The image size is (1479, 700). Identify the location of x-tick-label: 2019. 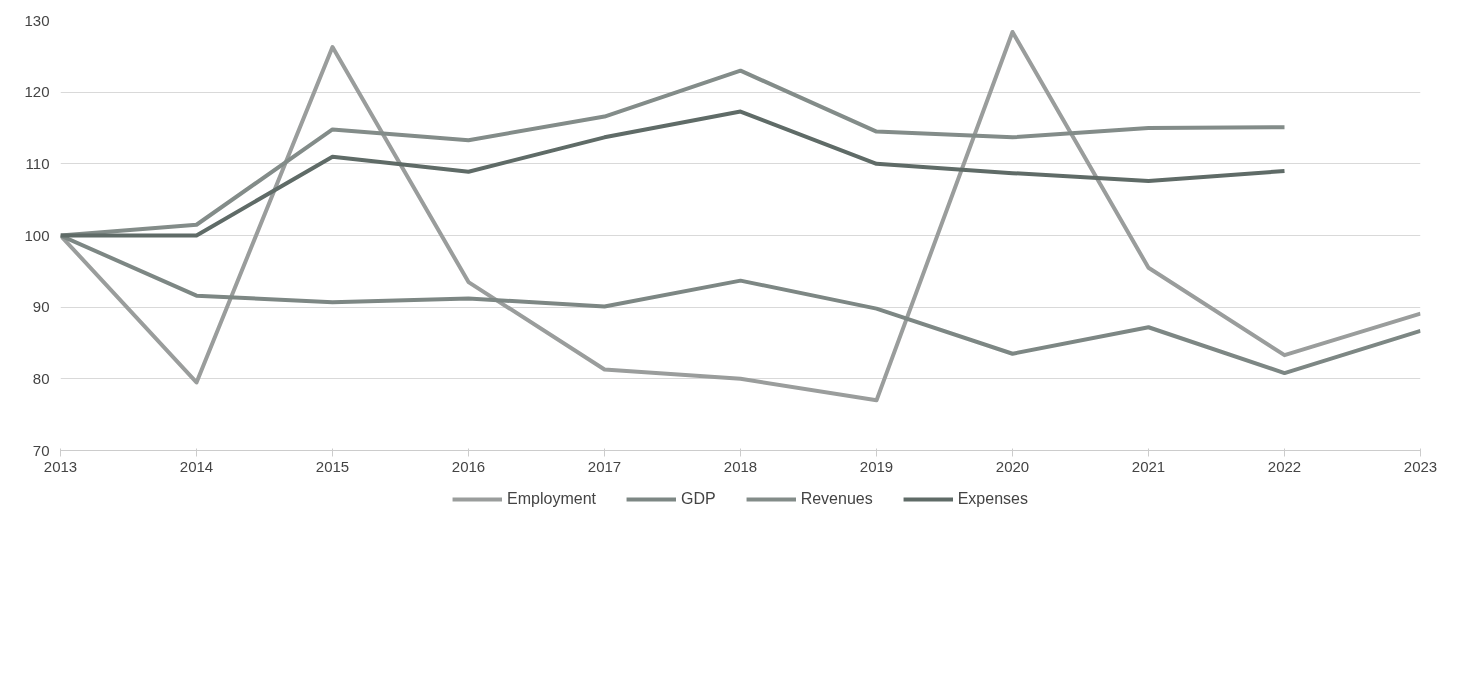
(876, 466).